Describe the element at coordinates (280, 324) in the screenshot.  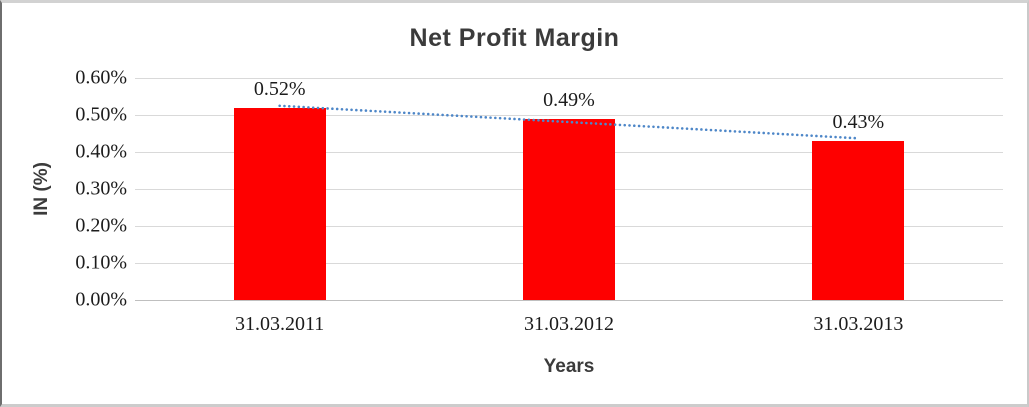
I see `x-tick-label: 31.03.2011` at that location.